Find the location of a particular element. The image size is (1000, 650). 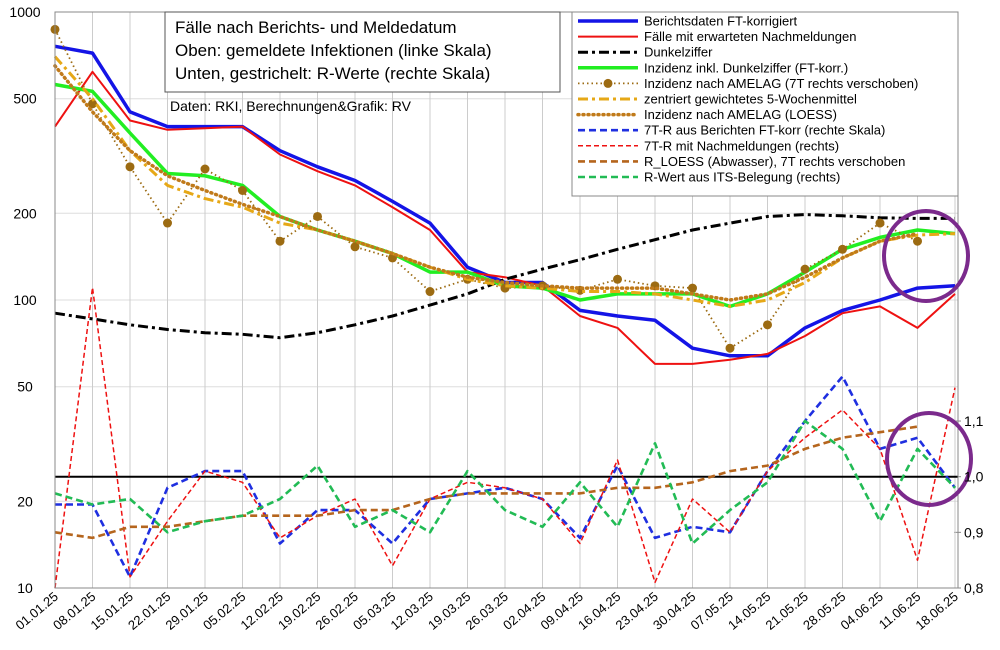

legend-label: R_LOESS (Abwasser), 7T rechts verschoben is located at coordinates (774, 161).